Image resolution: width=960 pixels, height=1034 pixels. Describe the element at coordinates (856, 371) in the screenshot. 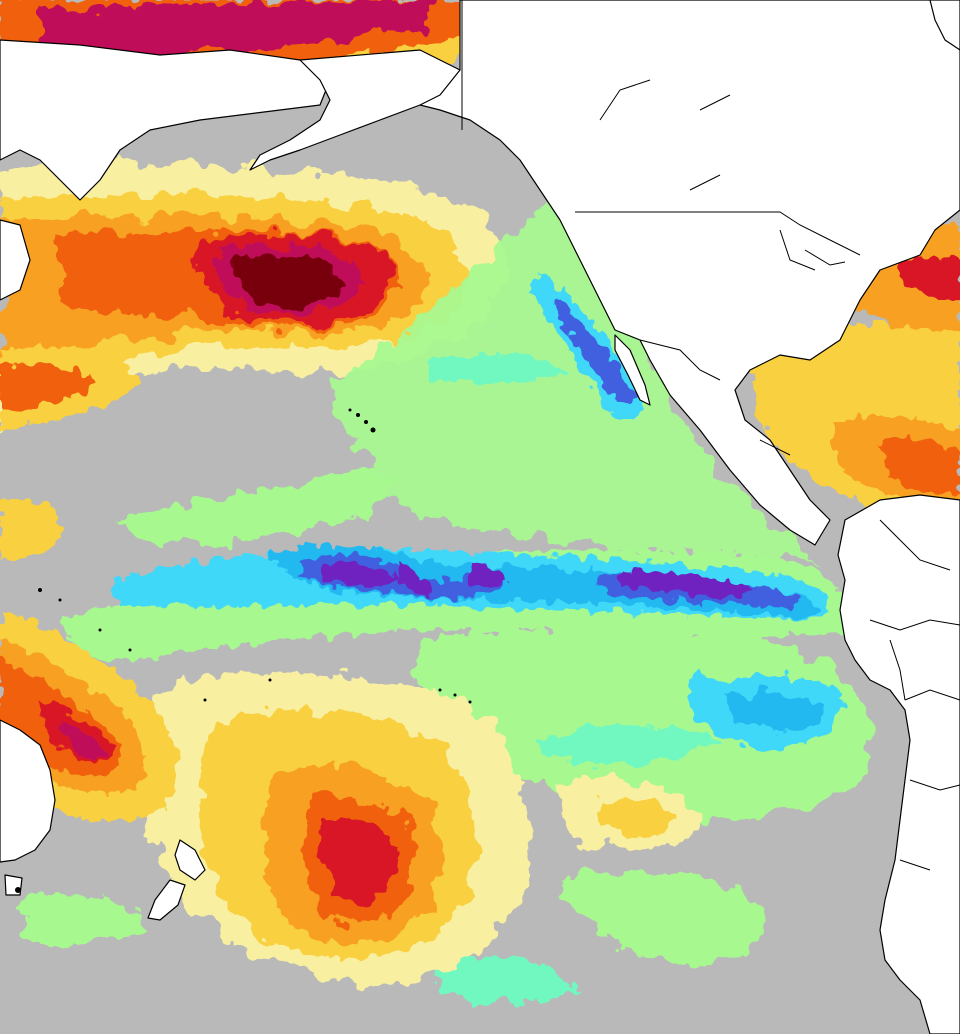

I see `warm-anomaly-caribbean` at that location.